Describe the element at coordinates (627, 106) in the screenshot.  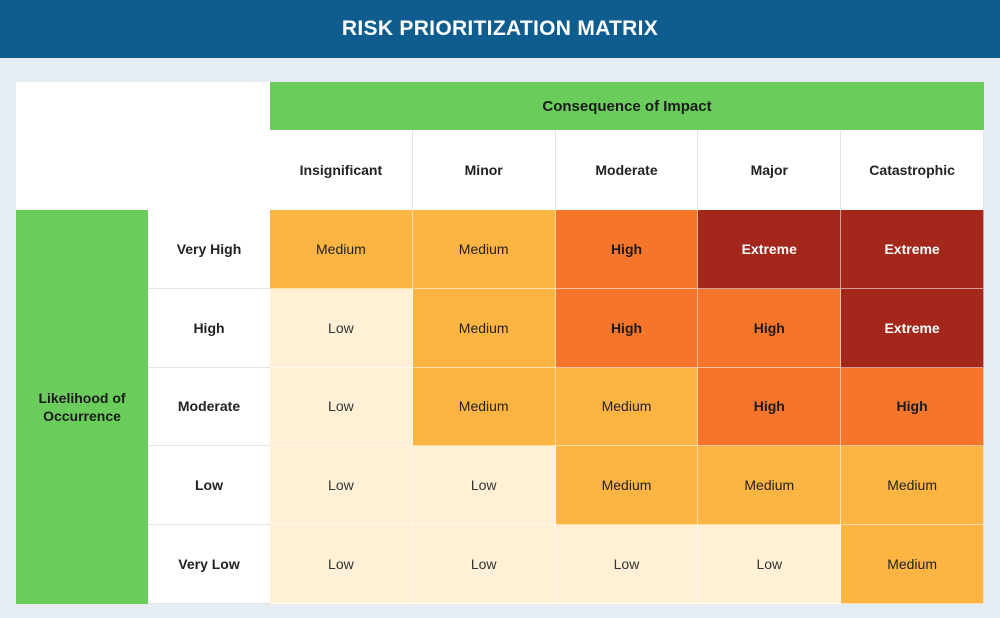
I see `consequence-axis-header: Consequence of Impact` at that location.